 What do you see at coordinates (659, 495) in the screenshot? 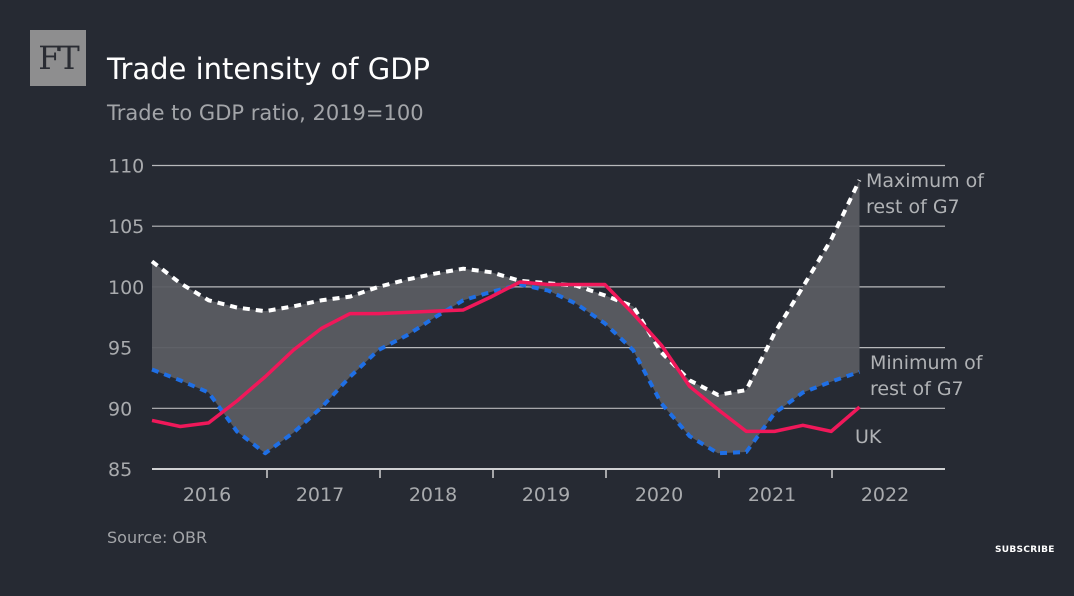
I see `x-tick-label: 2020` at bounding box center [659, 495].